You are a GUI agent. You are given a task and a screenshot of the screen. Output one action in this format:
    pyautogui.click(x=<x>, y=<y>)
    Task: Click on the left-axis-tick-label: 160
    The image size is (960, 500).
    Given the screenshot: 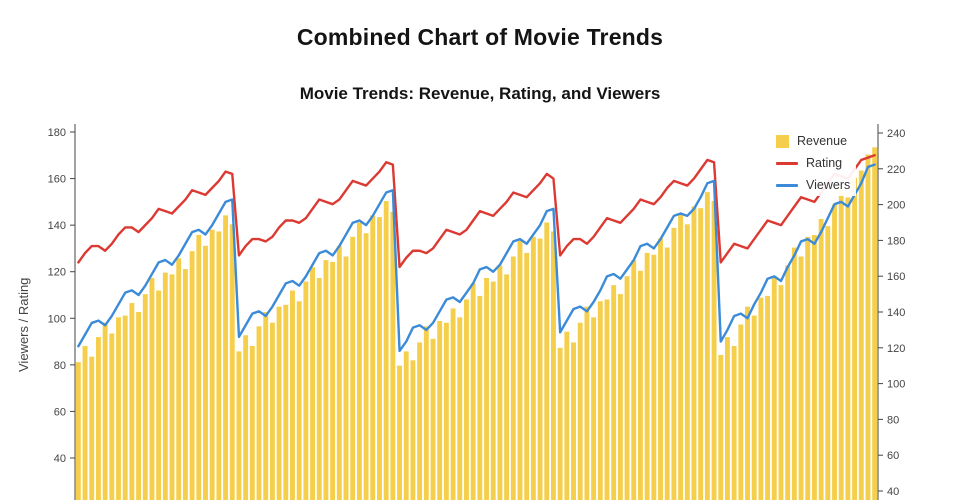 What is the action you would take?
    pyautogui.click(x=57, y=180)
    